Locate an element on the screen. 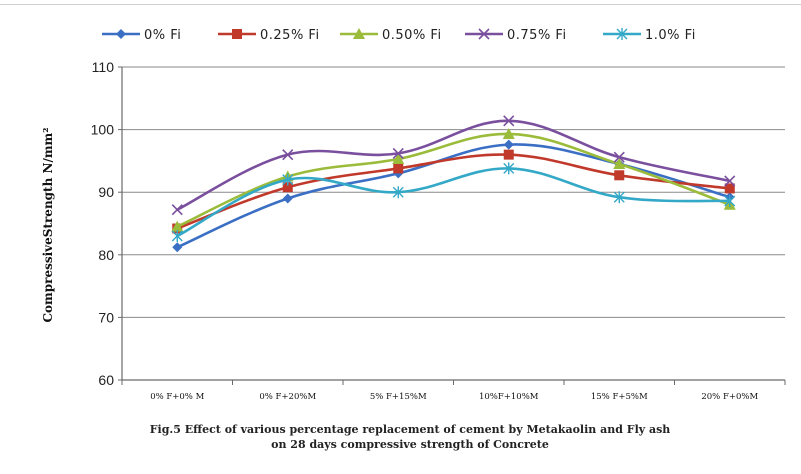  x-tick-label: 10%F+10%M is located at coordinates (509, 397).